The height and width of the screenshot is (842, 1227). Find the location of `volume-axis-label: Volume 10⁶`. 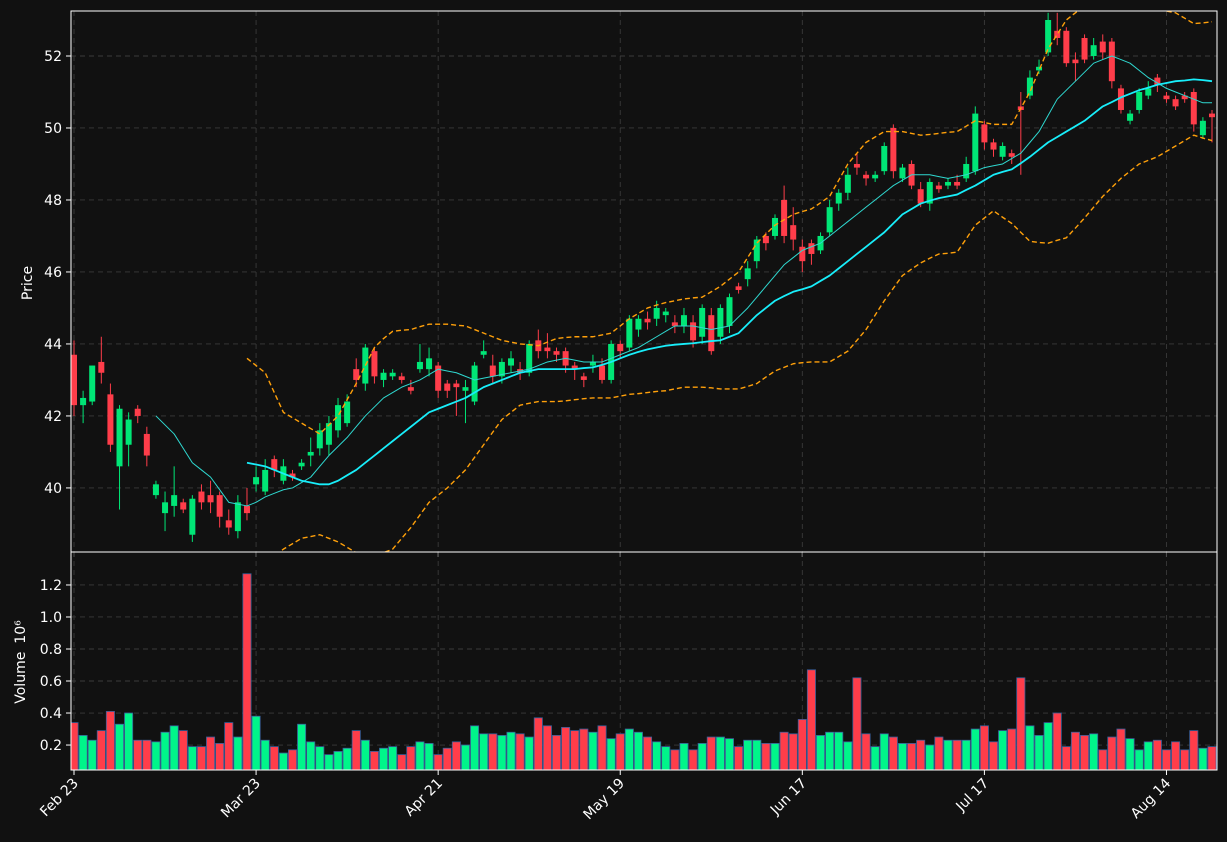

volume-axis-label: Volume 10⁶ is located at coordinates (21, 662).